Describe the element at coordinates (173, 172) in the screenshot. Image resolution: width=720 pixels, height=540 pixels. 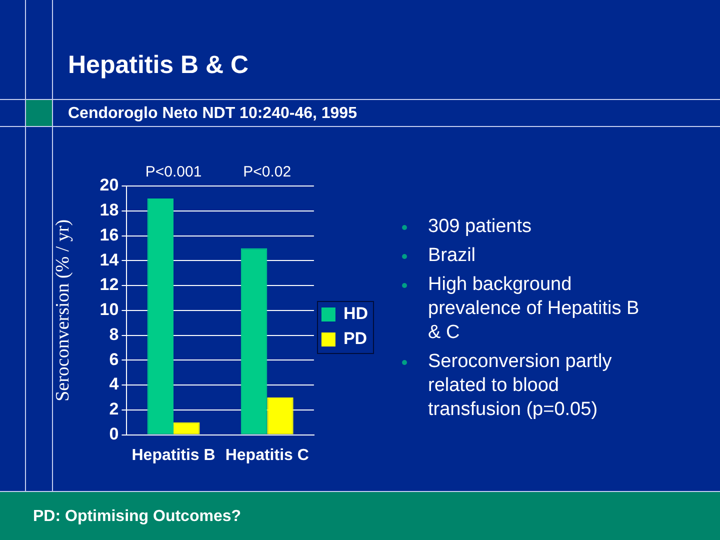
I see `text: P<0.001` at that location.